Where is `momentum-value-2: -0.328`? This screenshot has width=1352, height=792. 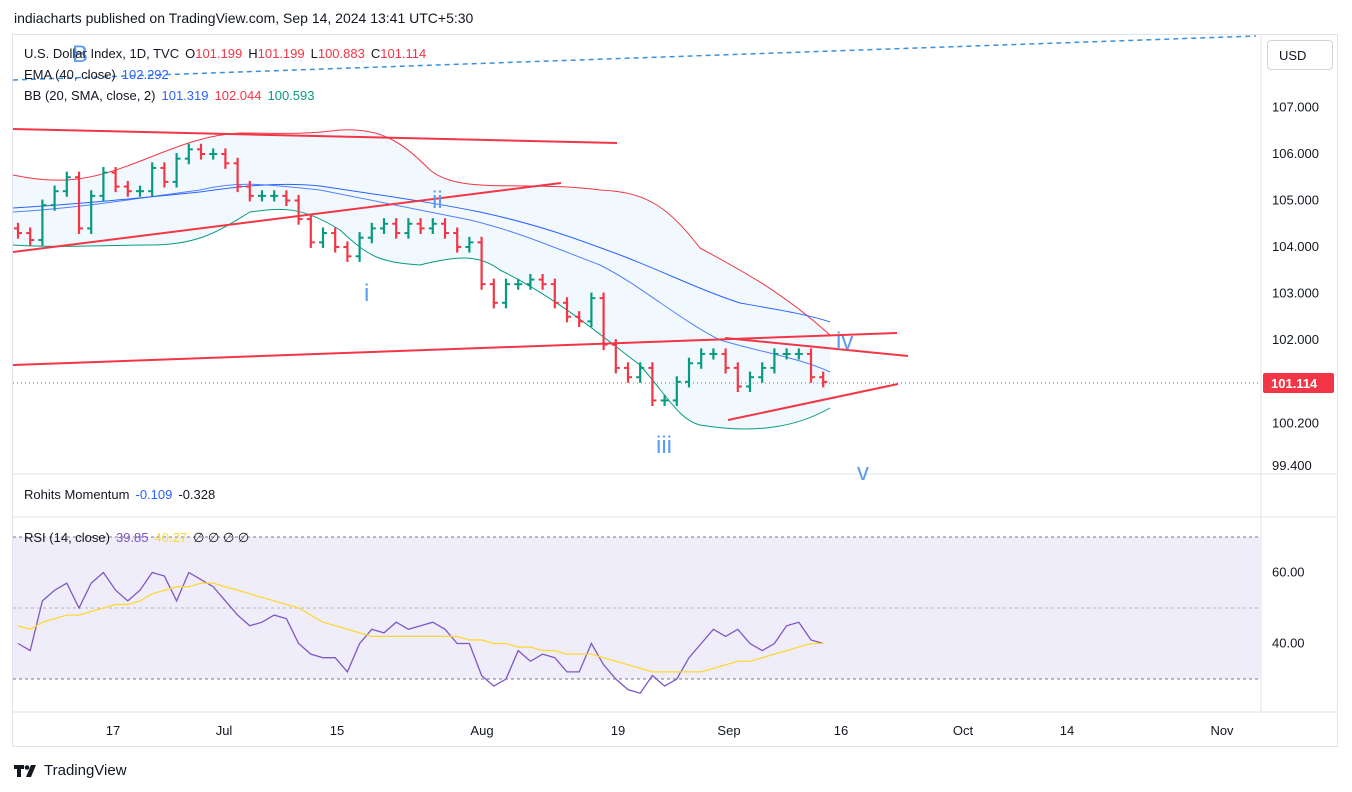 momentum-value-2: -0.328 is located at coordinates (197, 494).